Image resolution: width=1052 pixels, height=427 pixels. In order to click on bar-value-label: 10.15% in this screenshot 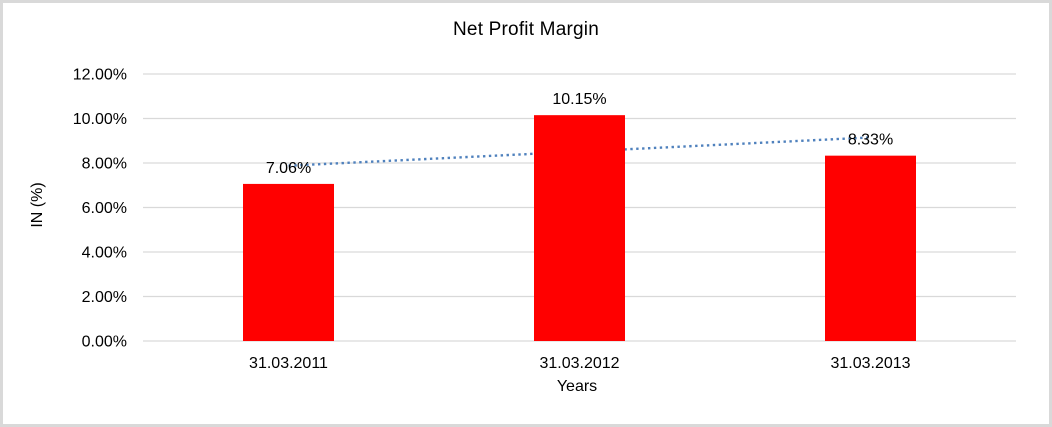, I will do `click(579, 99)`.